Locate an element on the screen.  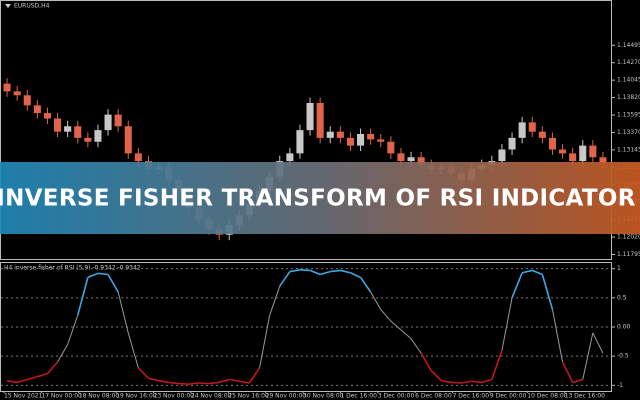
x-tick-label: 25 Nov 16:00 is located at coordinates (248, 396).